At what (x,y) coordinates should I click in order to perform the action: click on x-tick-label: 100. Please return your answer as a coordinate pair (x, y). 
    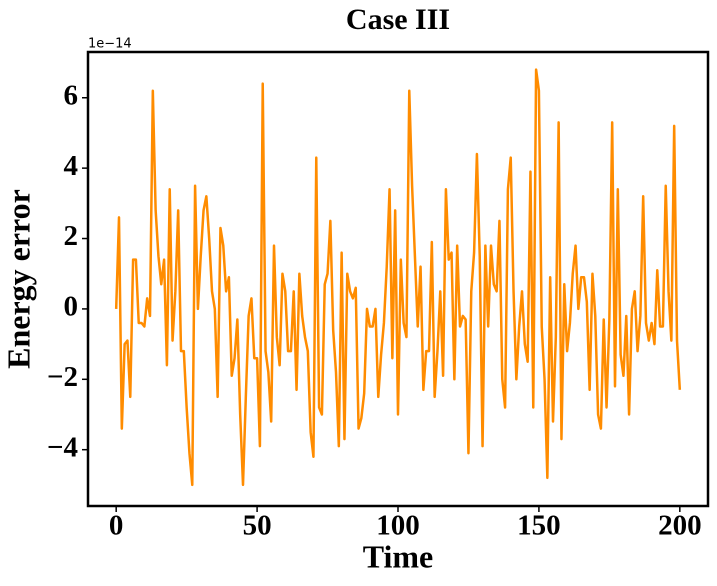
    Looking at the image, I should click on (398, 526).